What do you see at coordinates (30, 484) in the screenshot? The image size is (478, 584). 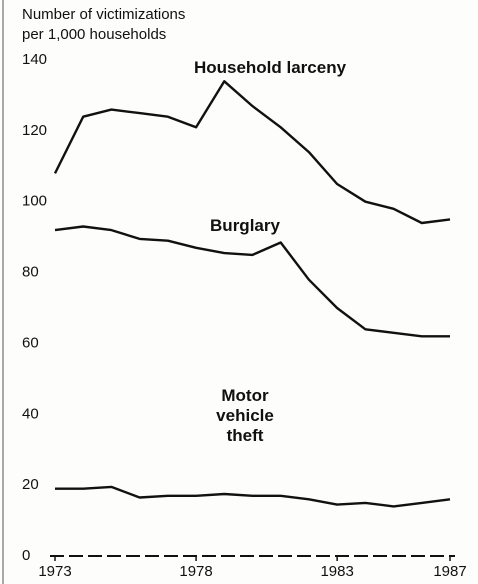 I see `y-tick-label: 20` at bounding box center [30, 484].